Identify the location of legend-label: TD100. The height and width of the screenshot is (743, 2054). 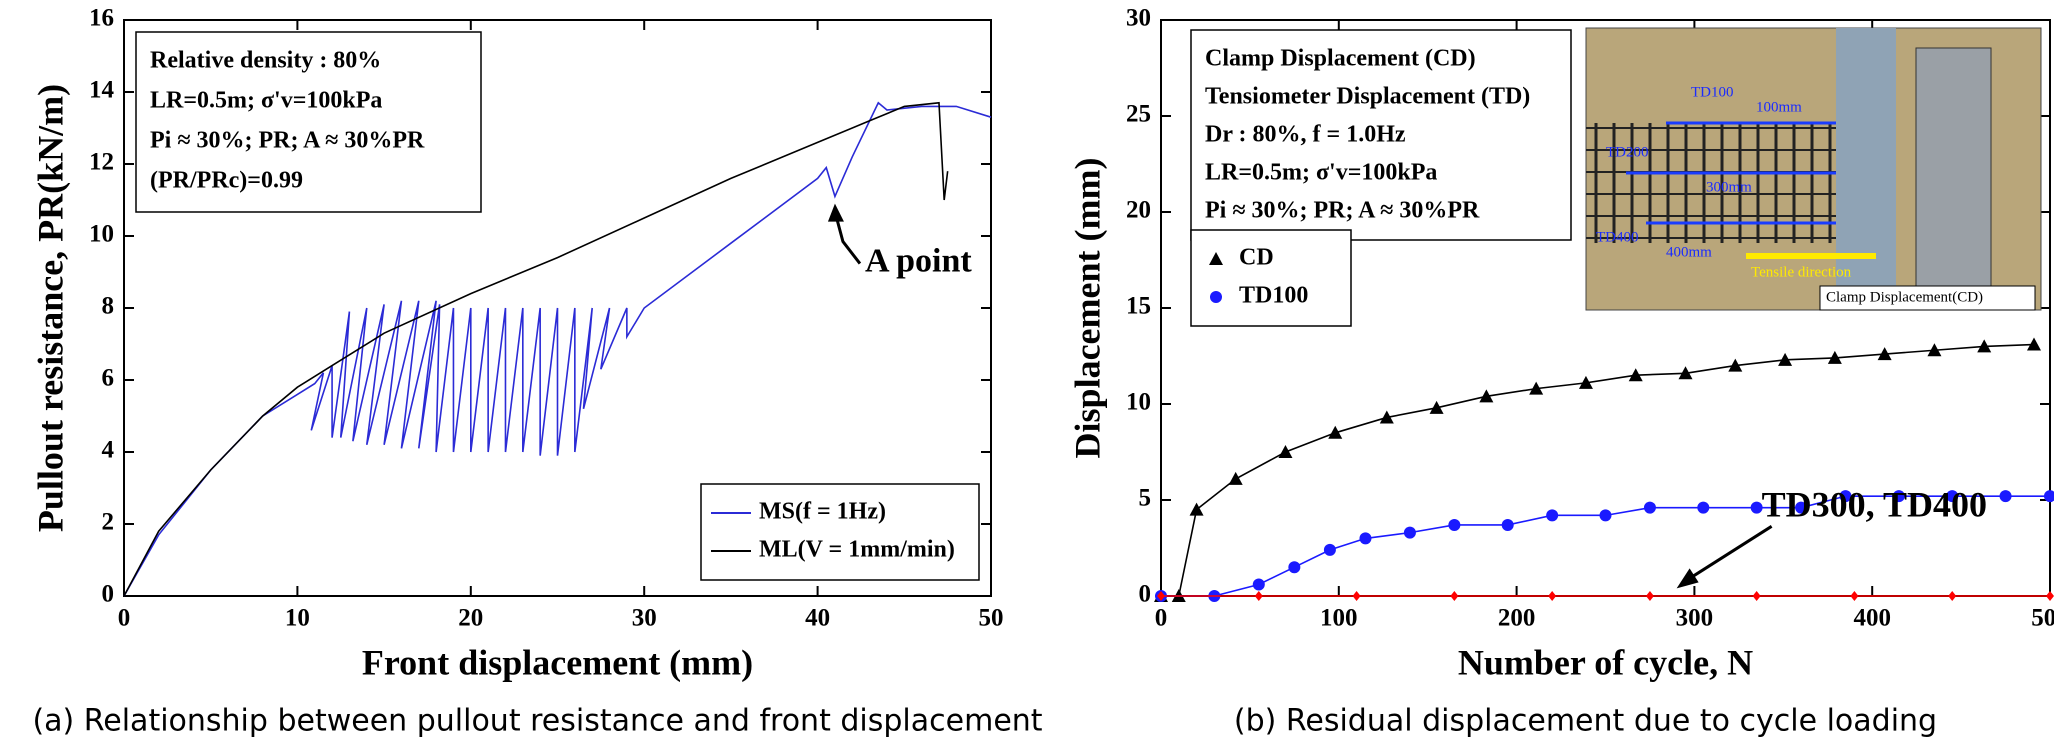
(1273, 296).